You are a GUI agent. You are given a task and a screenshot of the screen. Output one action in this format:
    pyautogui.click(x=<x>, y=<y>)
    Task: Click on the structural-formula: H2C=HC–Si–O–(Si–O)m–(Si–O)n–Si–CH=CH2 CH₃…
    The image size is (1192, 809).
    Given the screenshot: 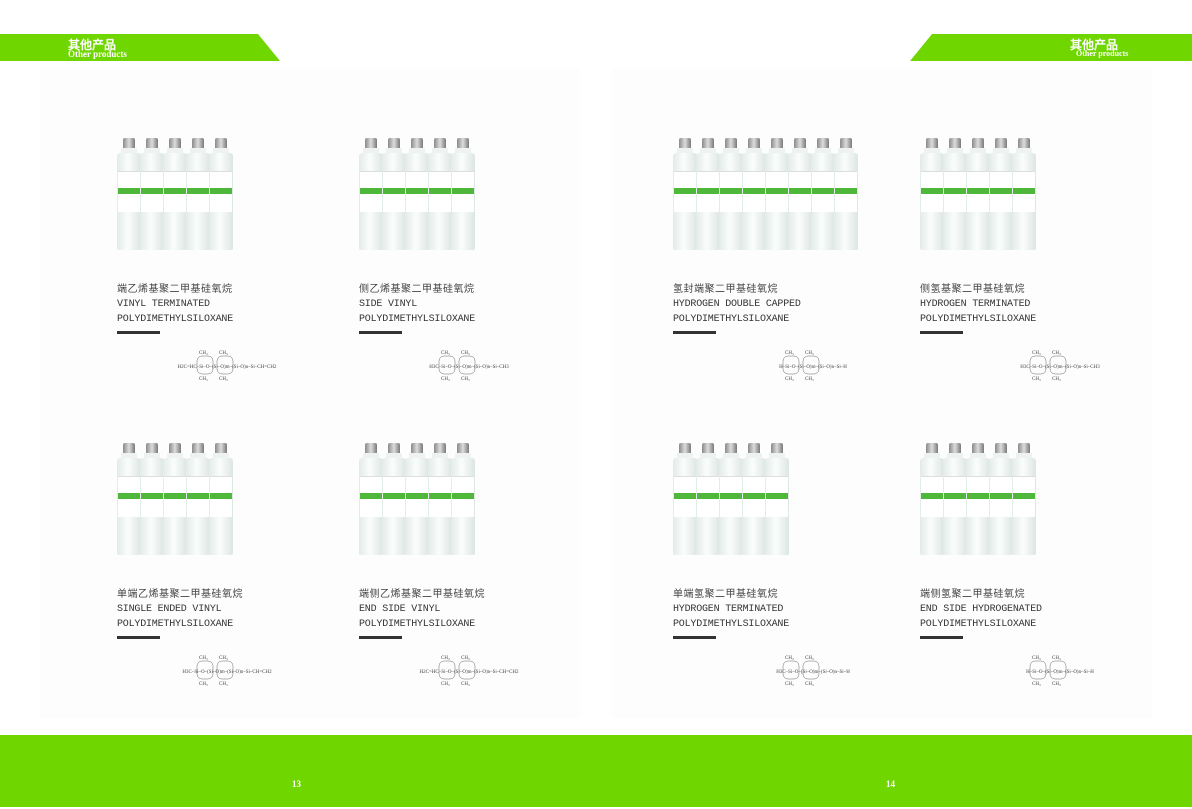 What is the action you would take?
    pyautogui.click(x=469, y=671)
    